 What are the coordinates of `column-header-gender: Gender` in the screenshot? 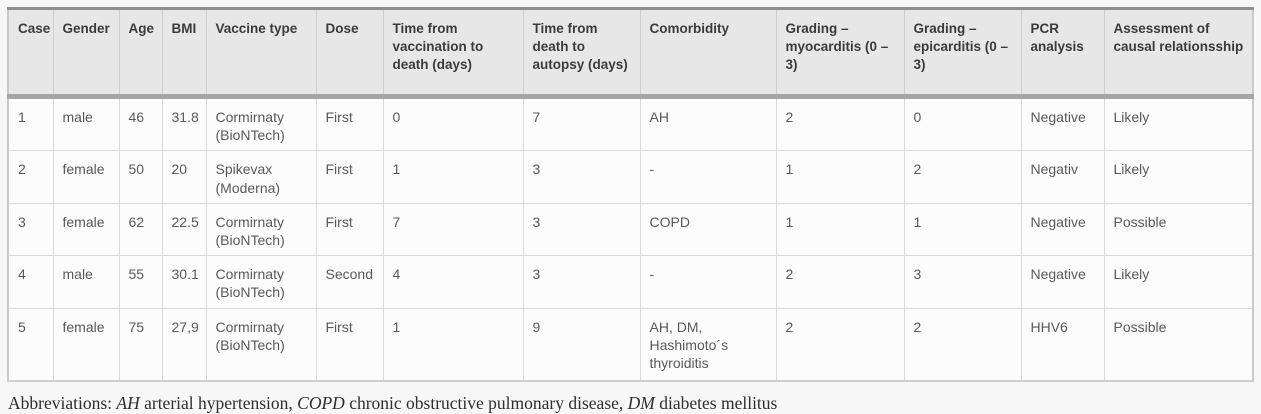 It's located at (86, 53).